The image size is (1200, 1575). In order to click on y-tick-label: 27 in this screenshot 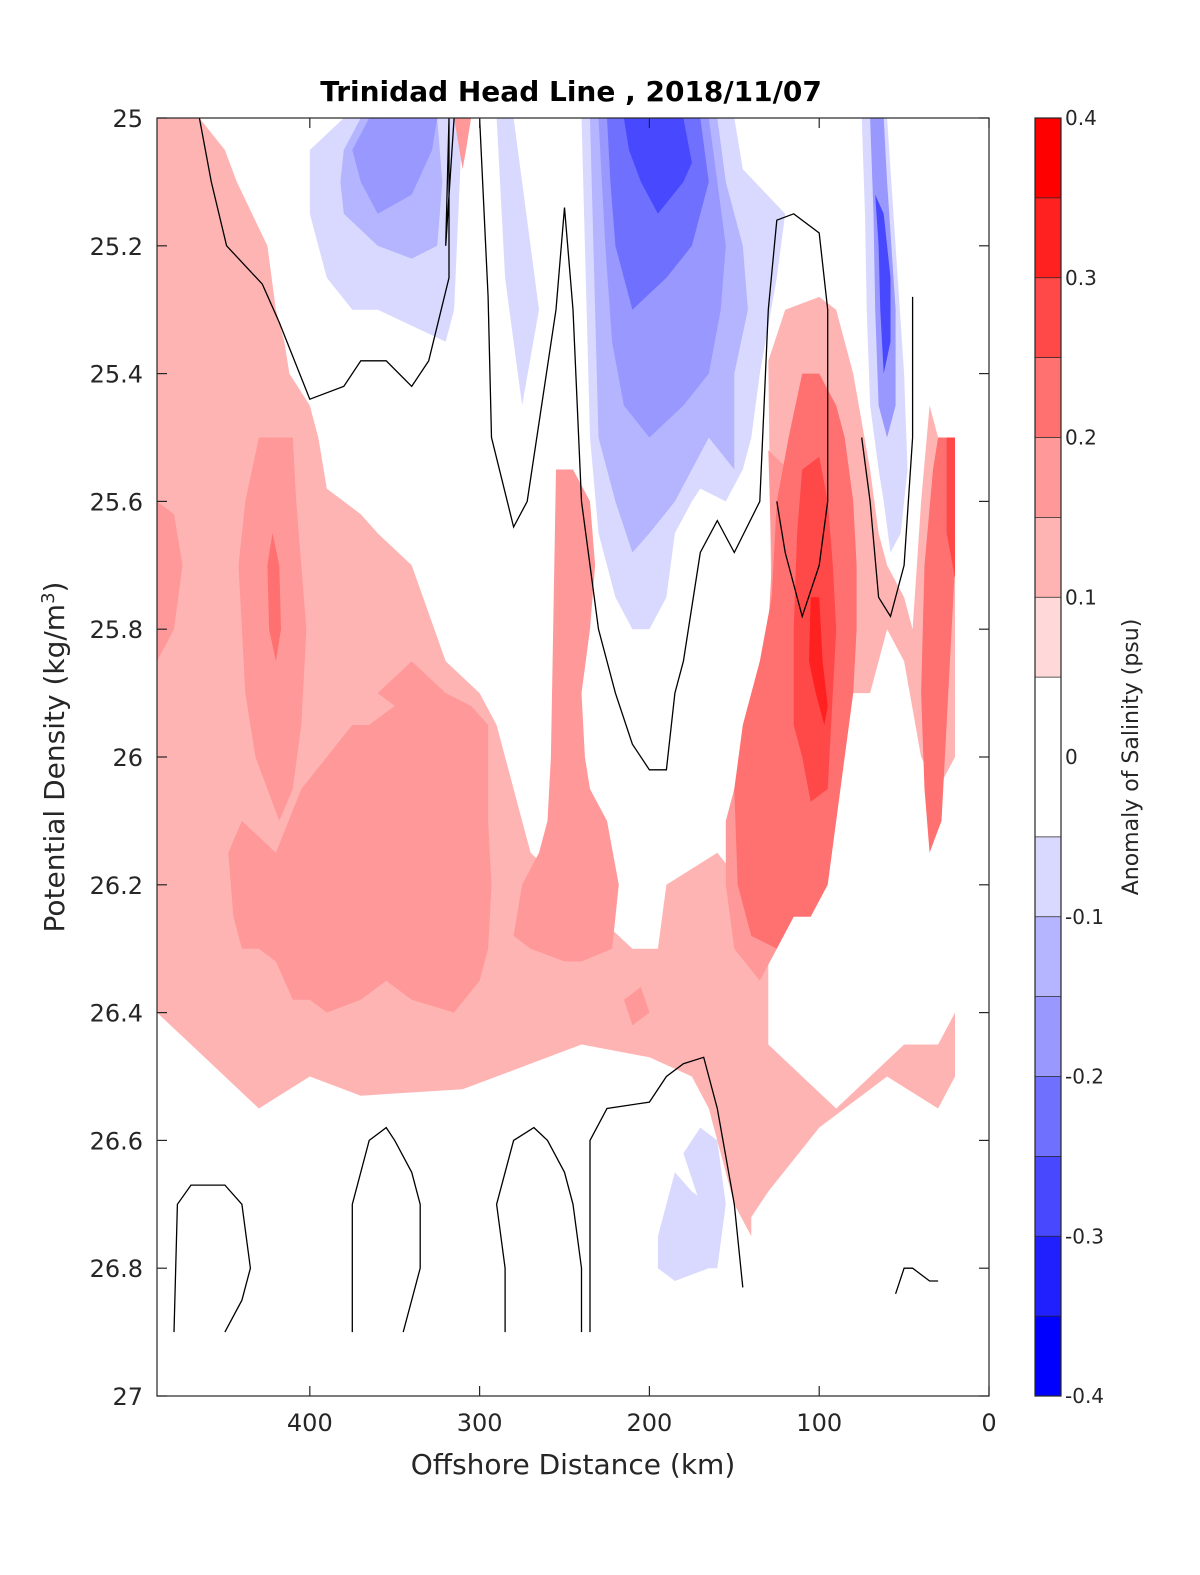, I will do `click(127, 1397)`.